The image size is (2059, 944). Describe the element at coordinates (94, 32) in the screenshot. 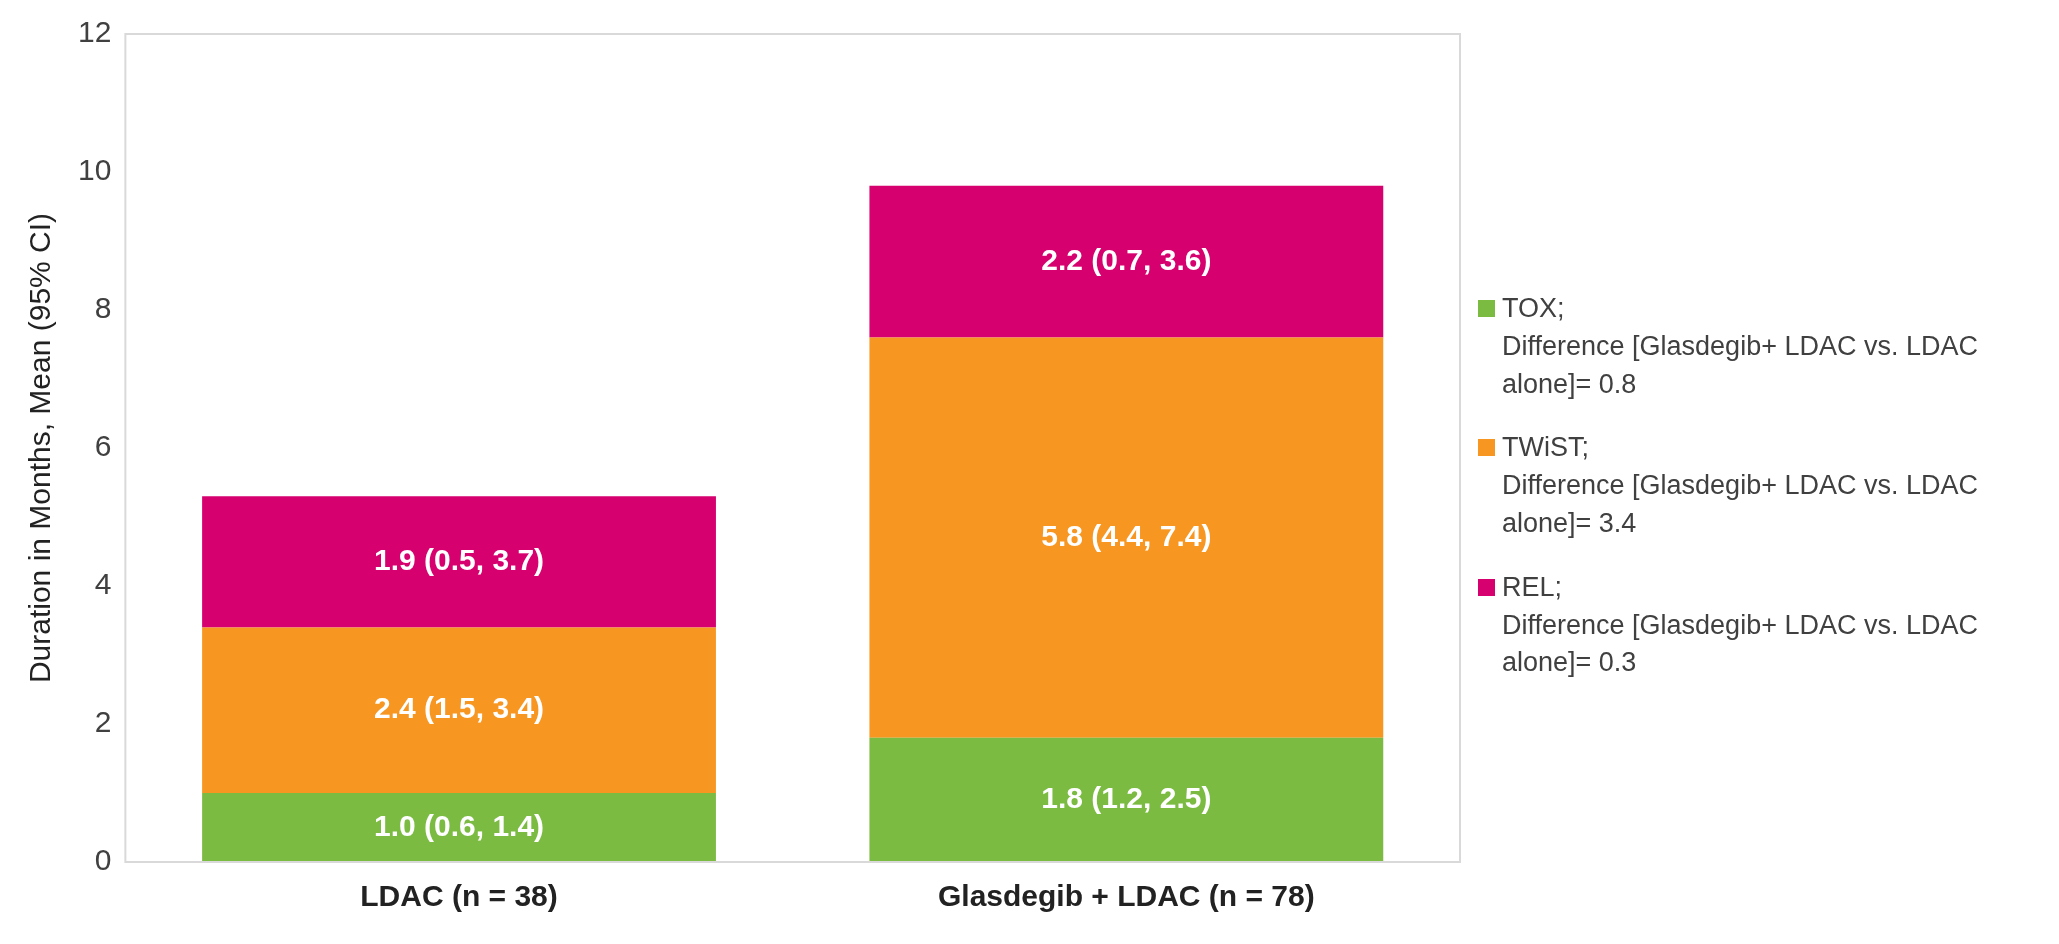

I see `y-tick-label: 12` at that location.